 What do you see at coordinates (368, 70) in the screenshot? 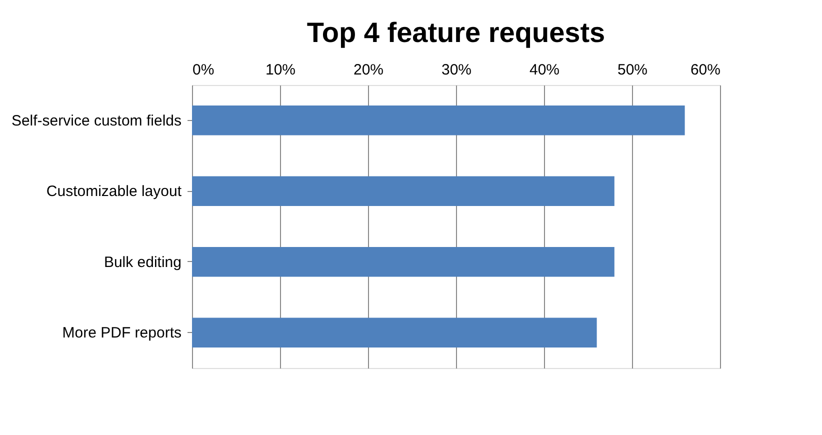
I see `x-tick-label: 20%` at bounding box center [368, 70].